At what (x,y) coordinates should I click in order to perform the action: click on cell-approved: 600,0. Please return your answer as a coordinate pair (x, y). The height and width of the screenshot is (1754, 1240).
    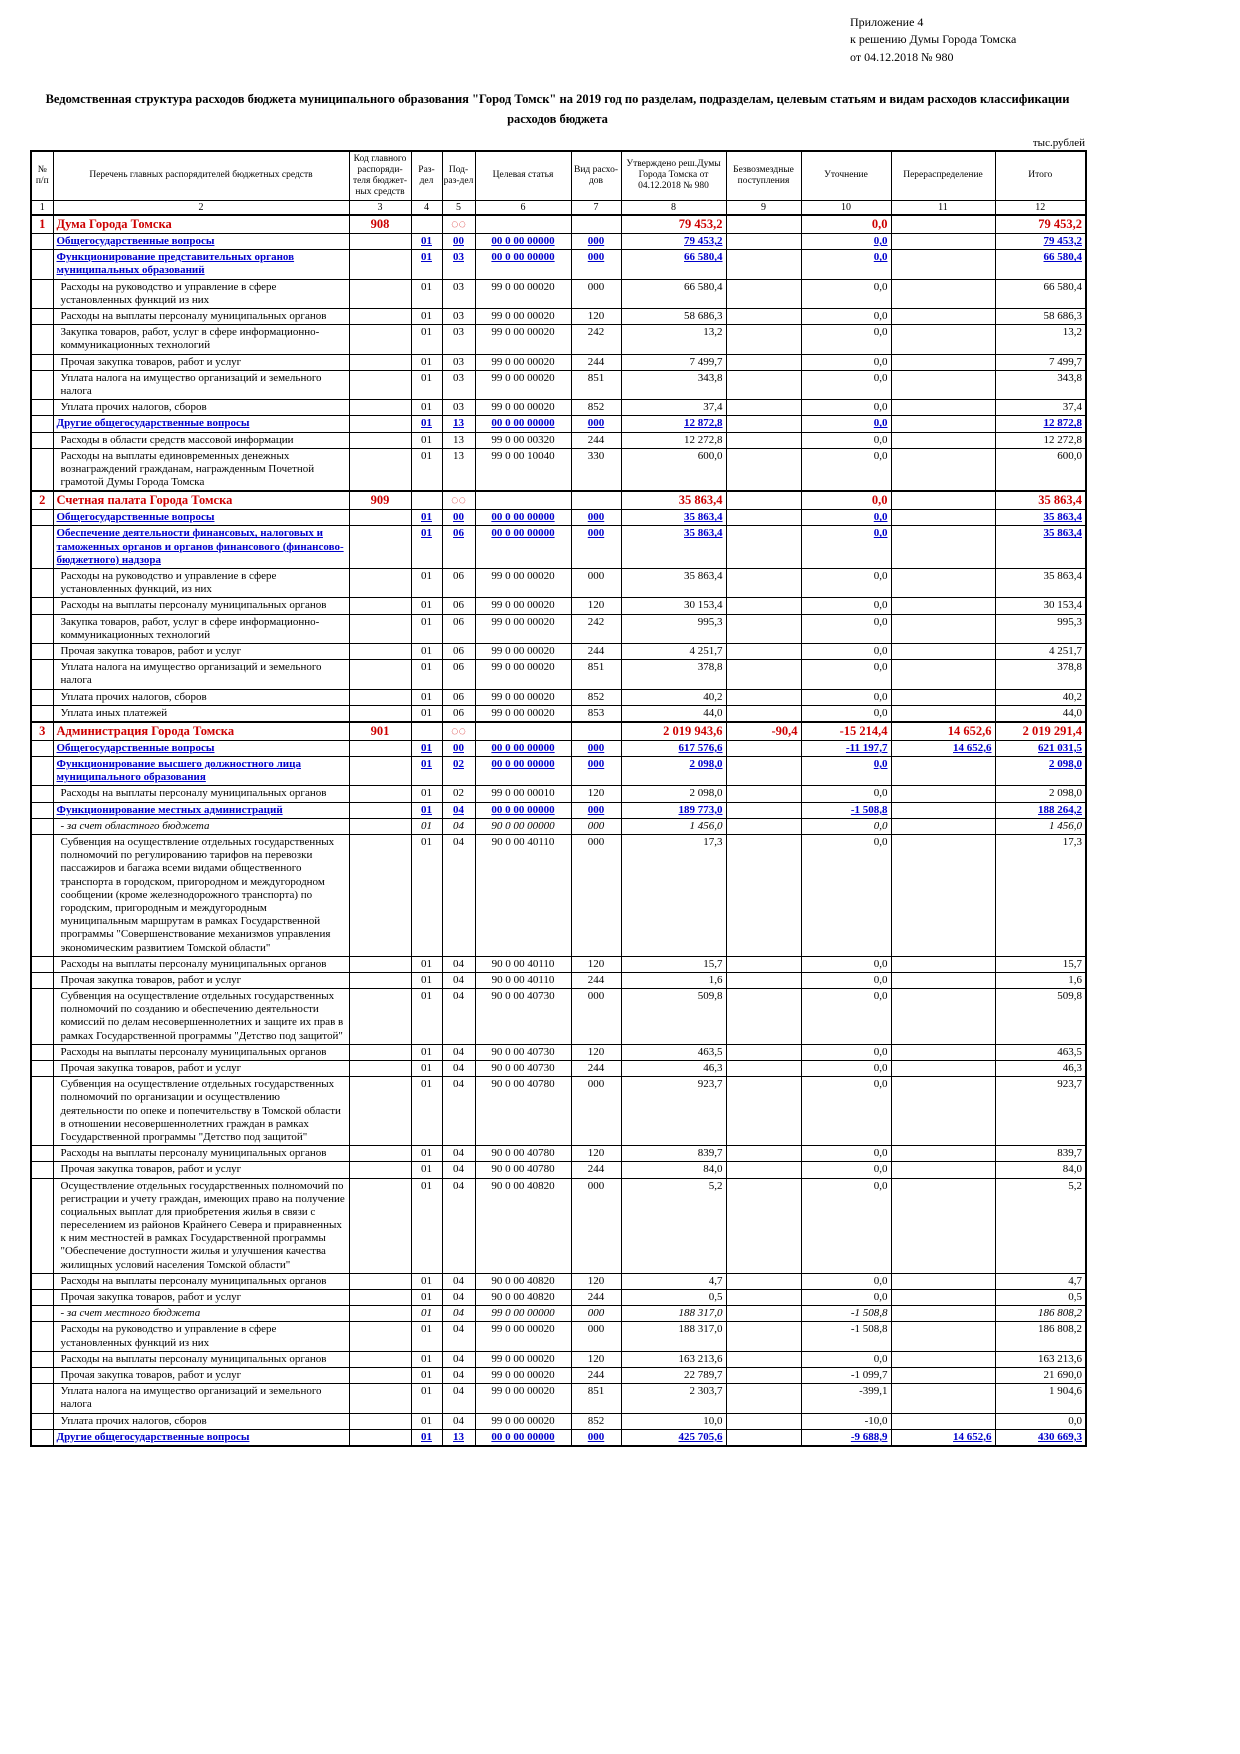
    Looking at the image, I should click on (673, 469).